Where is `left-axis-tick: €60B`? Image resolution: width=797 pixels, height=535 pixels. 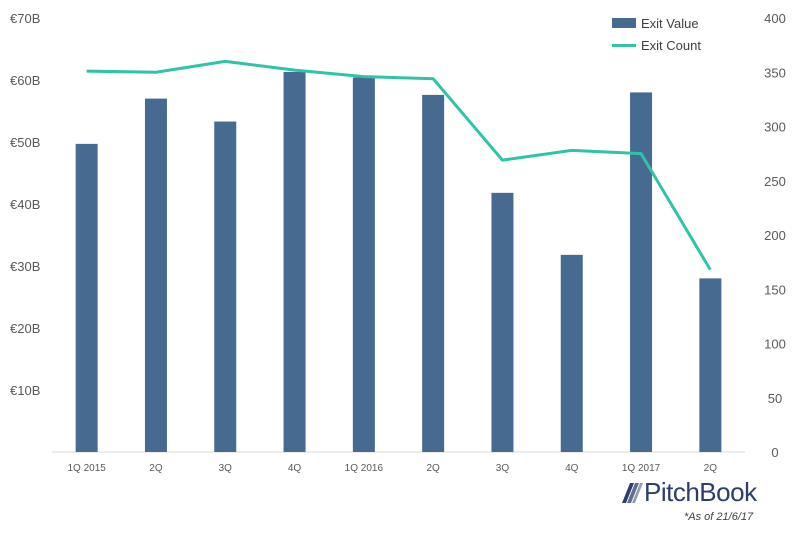 left-axis-tick: €60B is located at coordinates (25, 80).